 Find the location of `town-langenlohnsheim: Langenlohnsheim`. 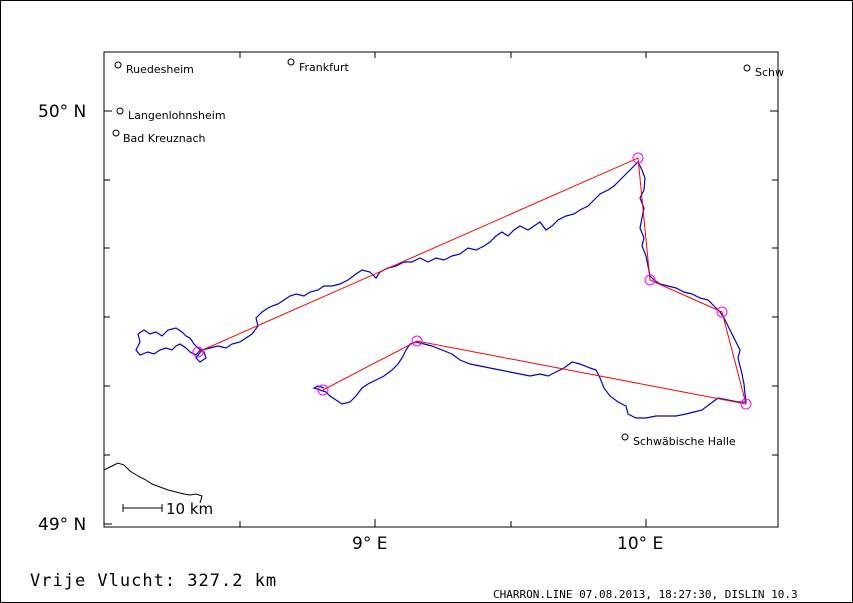

town-langenlohnsheim: Langenlohnsheim is located at coordinates (177, 115).